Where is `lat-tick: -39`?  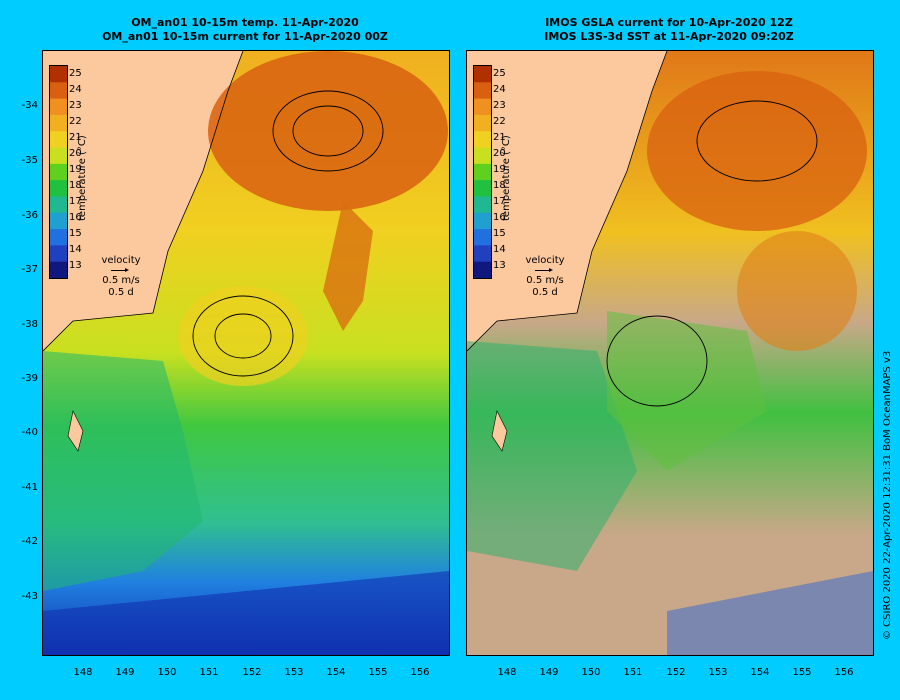 lat-tick: -39 is located at coordinates (29, 378).